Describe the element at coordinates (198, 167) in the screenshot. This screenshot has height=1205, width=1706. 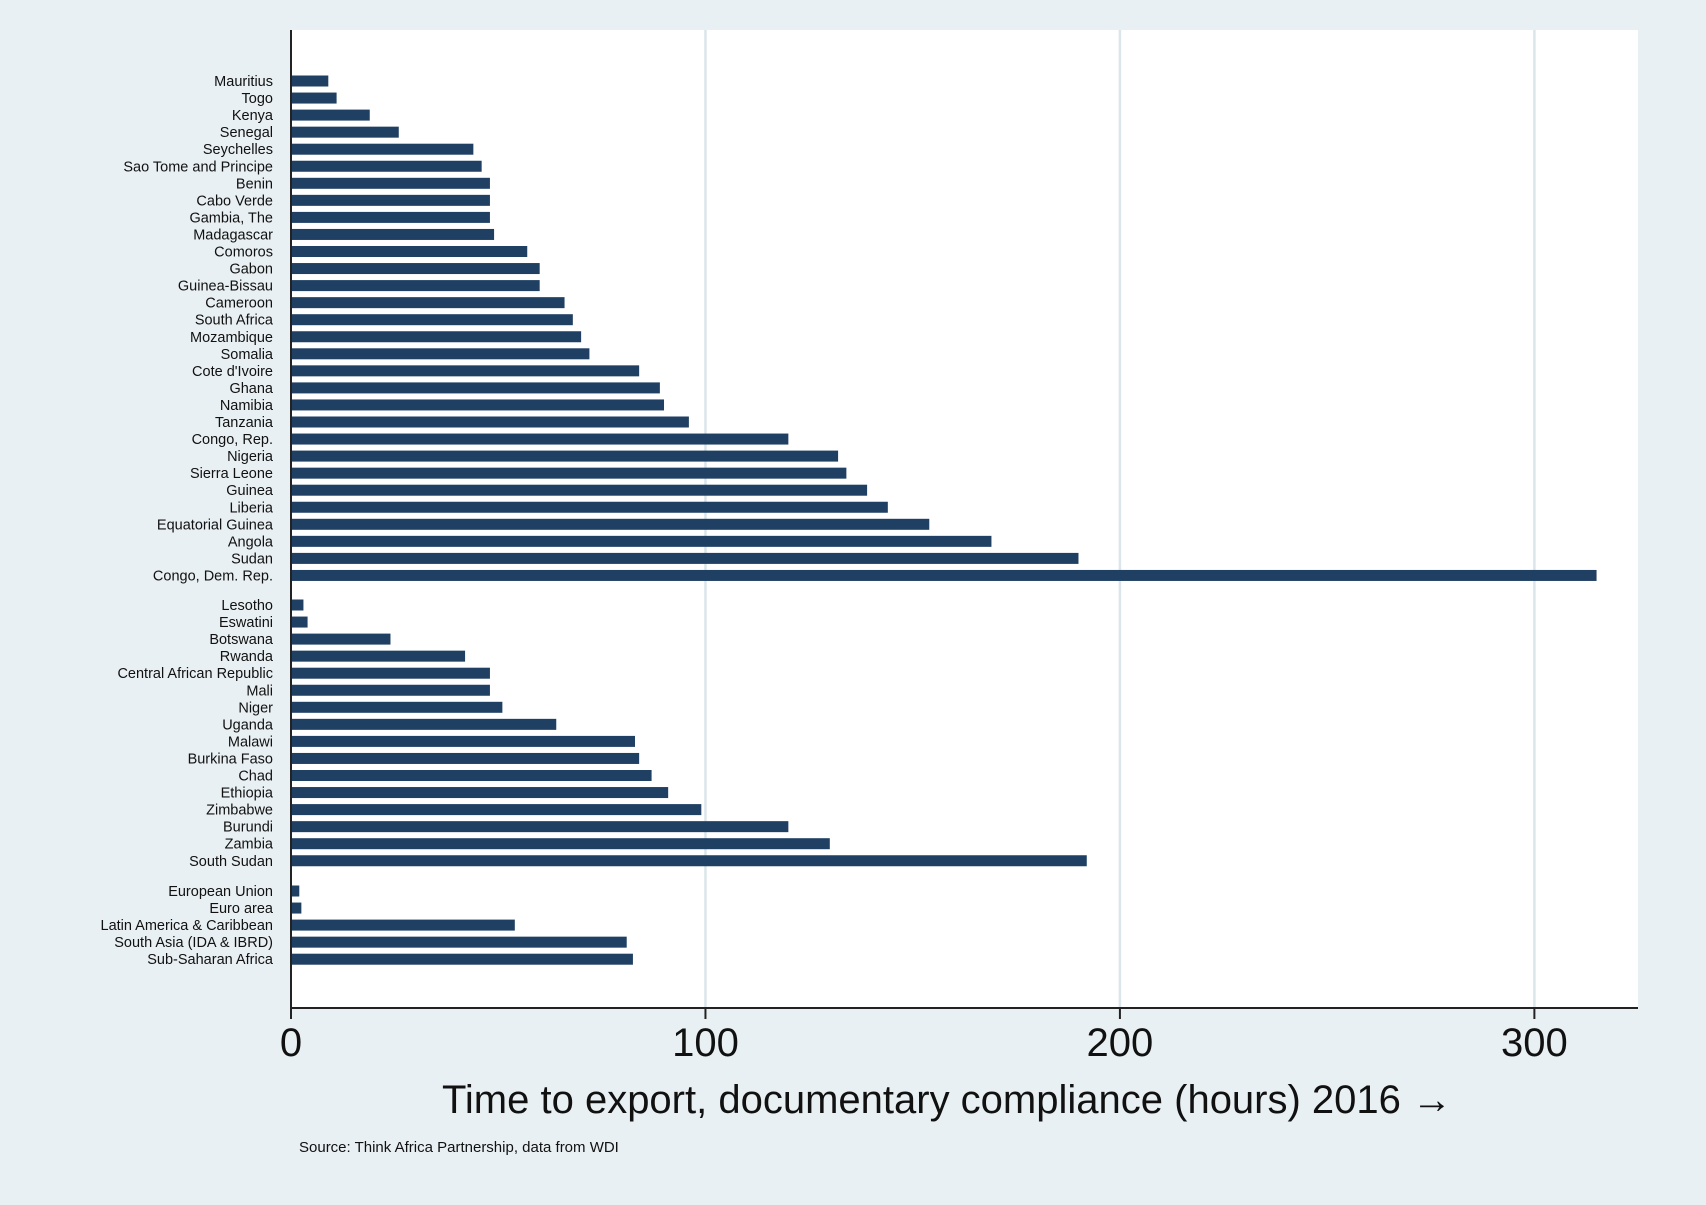
I see `category-label-sao-tome-and-principe: Sao Tome and Principe` at that location.